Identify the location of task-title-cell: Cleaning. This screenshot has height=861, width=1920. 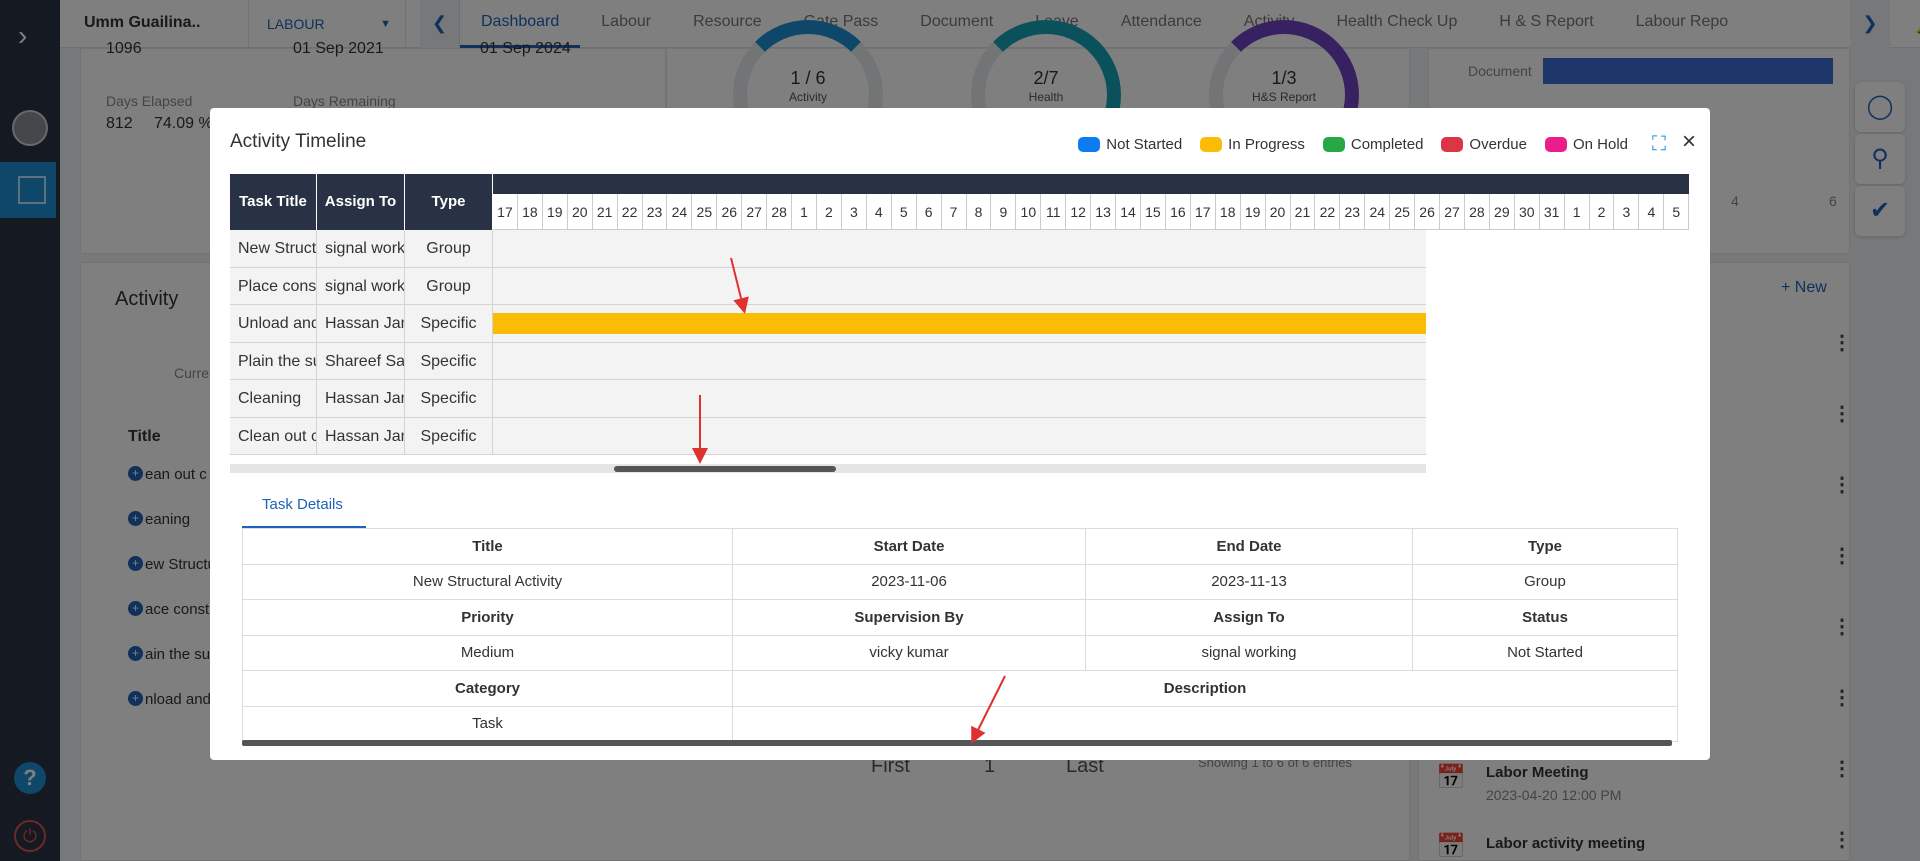
(273, 398).